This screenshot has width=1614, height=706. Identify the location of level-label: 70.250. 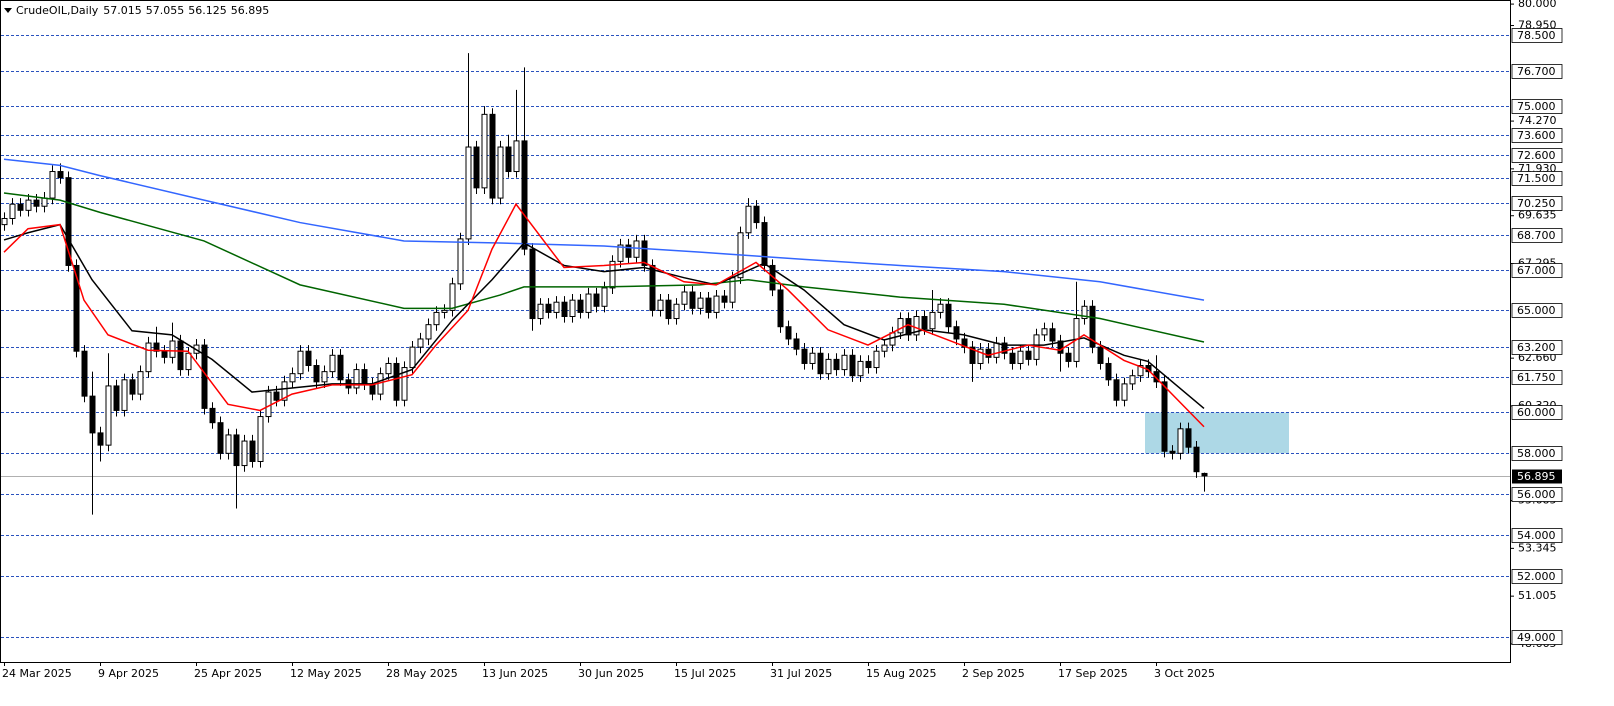
(1536, 203).